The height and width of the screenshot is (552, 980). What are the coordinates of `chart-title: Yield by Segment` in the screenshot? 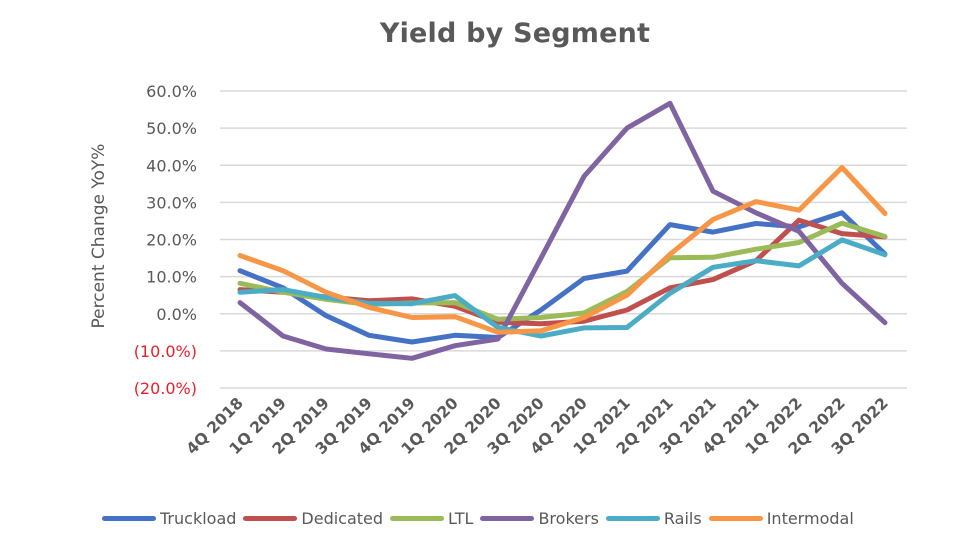 It's located at (515, 33).